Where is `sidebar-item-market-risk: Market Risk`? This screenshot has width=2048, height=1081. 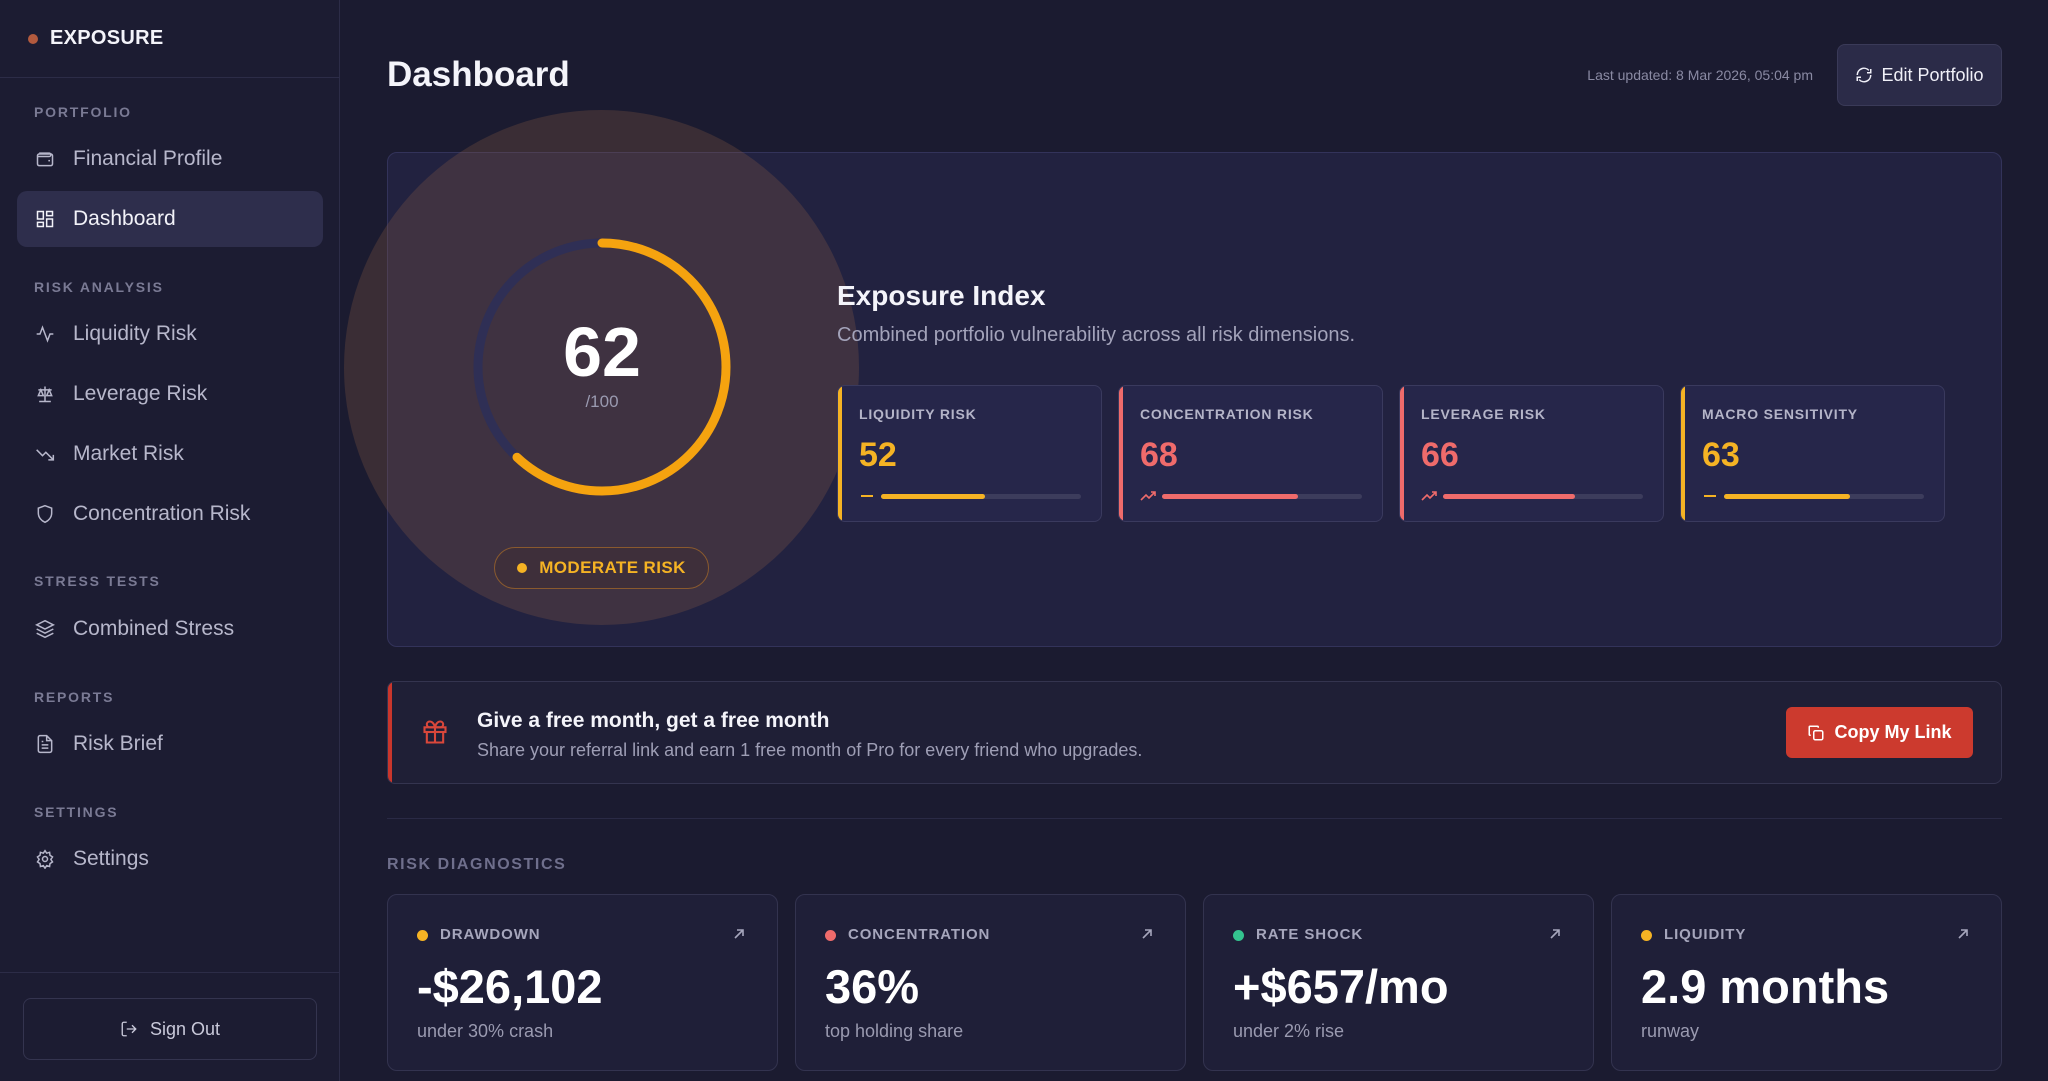 sidebar-item-market-risk: Market Risk is located at coordinates (170, 454).